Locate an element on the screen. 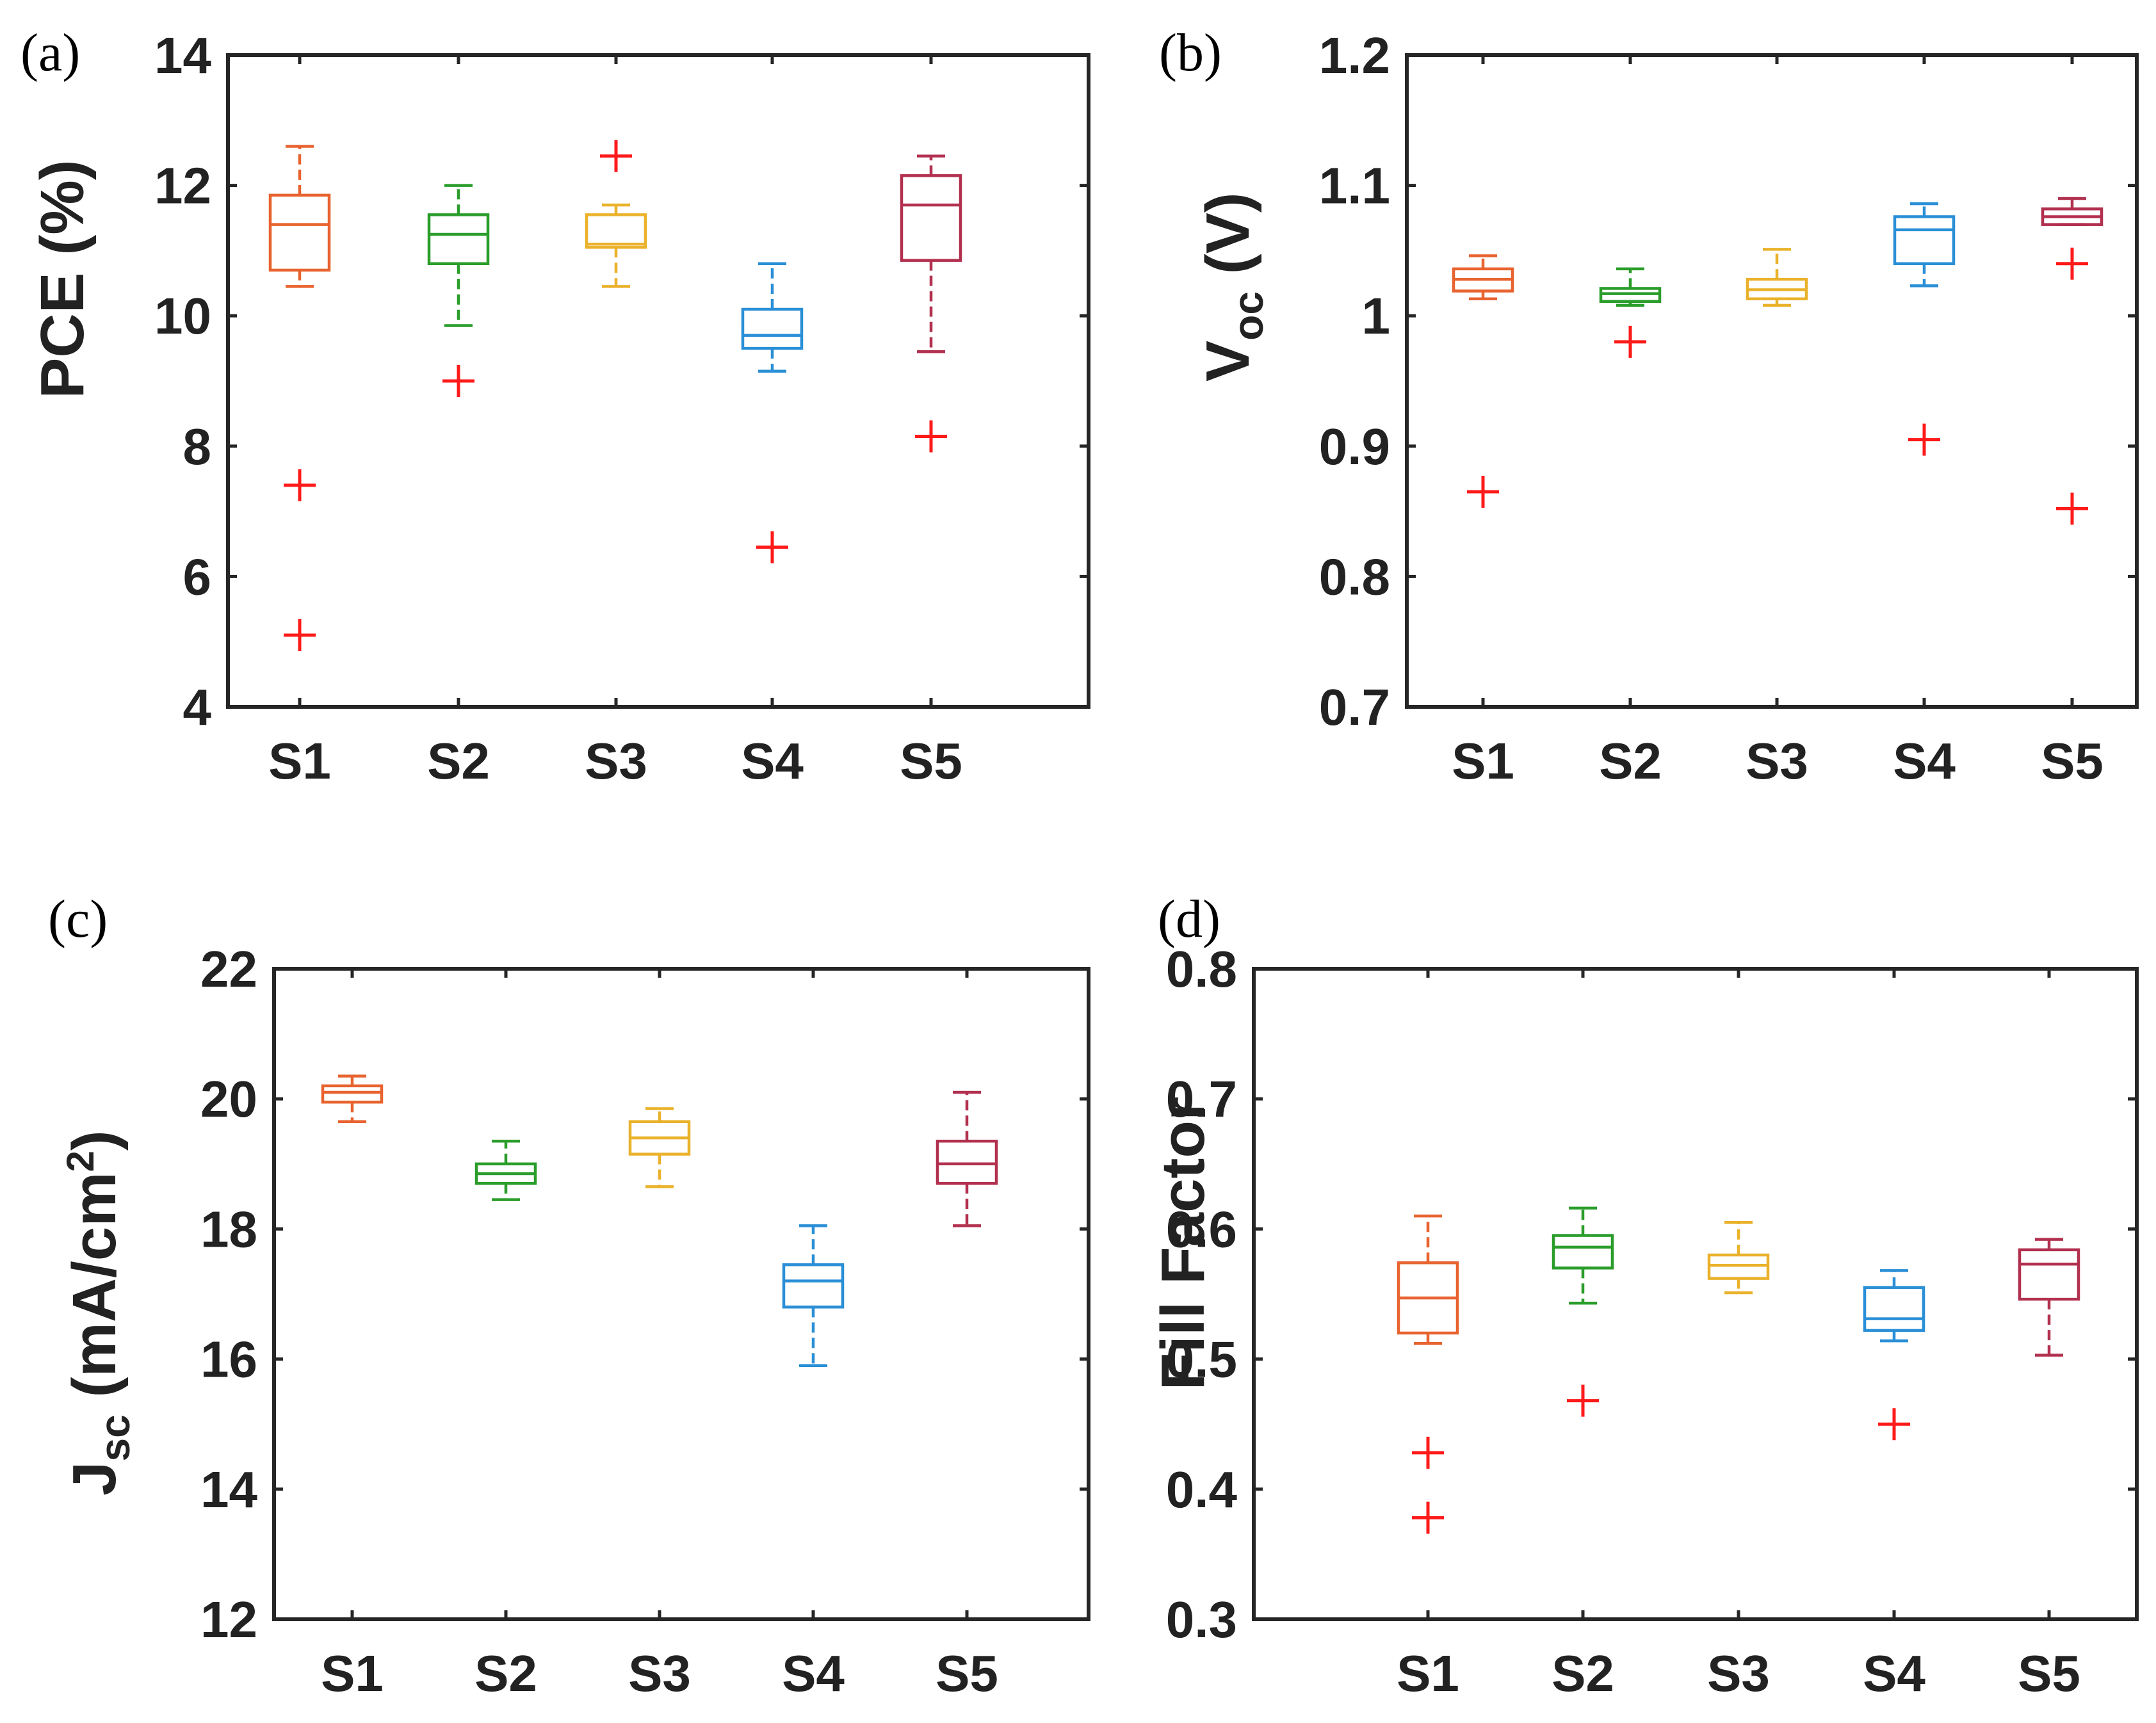 This screenshot has height=1723, width=2156. panel-a-xtick-label-s2: S2 is located at coordinates (459, 761).